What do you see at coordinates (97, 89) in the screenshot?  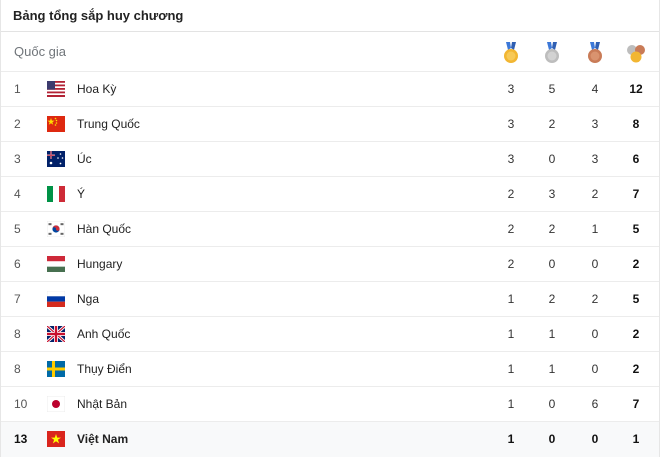 I see `country-name: Hoa Kỳ` at bounding box center [97, 89].